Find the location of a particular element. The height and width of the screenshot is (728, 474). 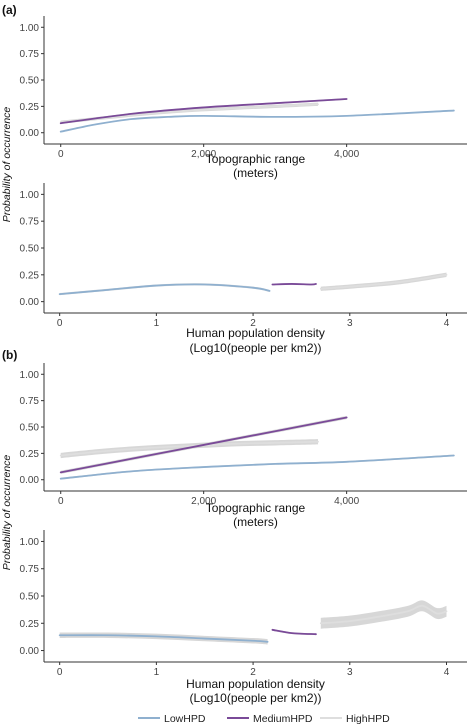

ribbon-highhpd is located at coordinates (383, 614).